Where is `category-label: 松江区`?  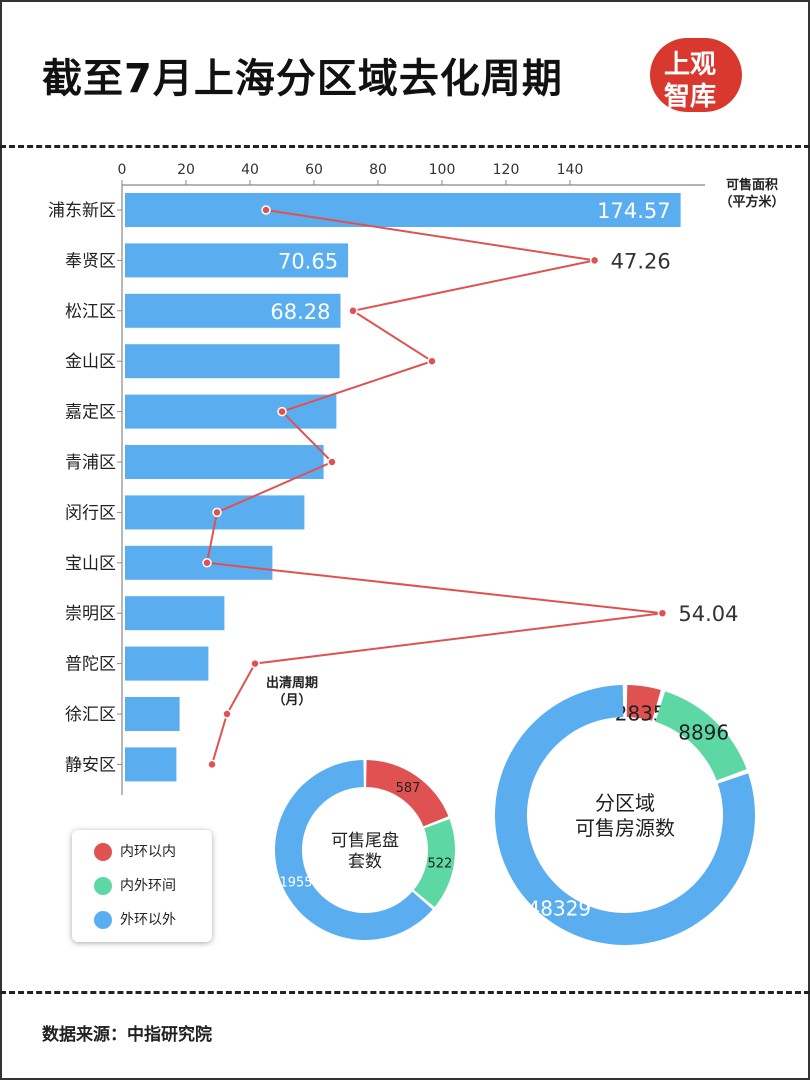 category-label: 松江区 is located at coordinates (90, 312).